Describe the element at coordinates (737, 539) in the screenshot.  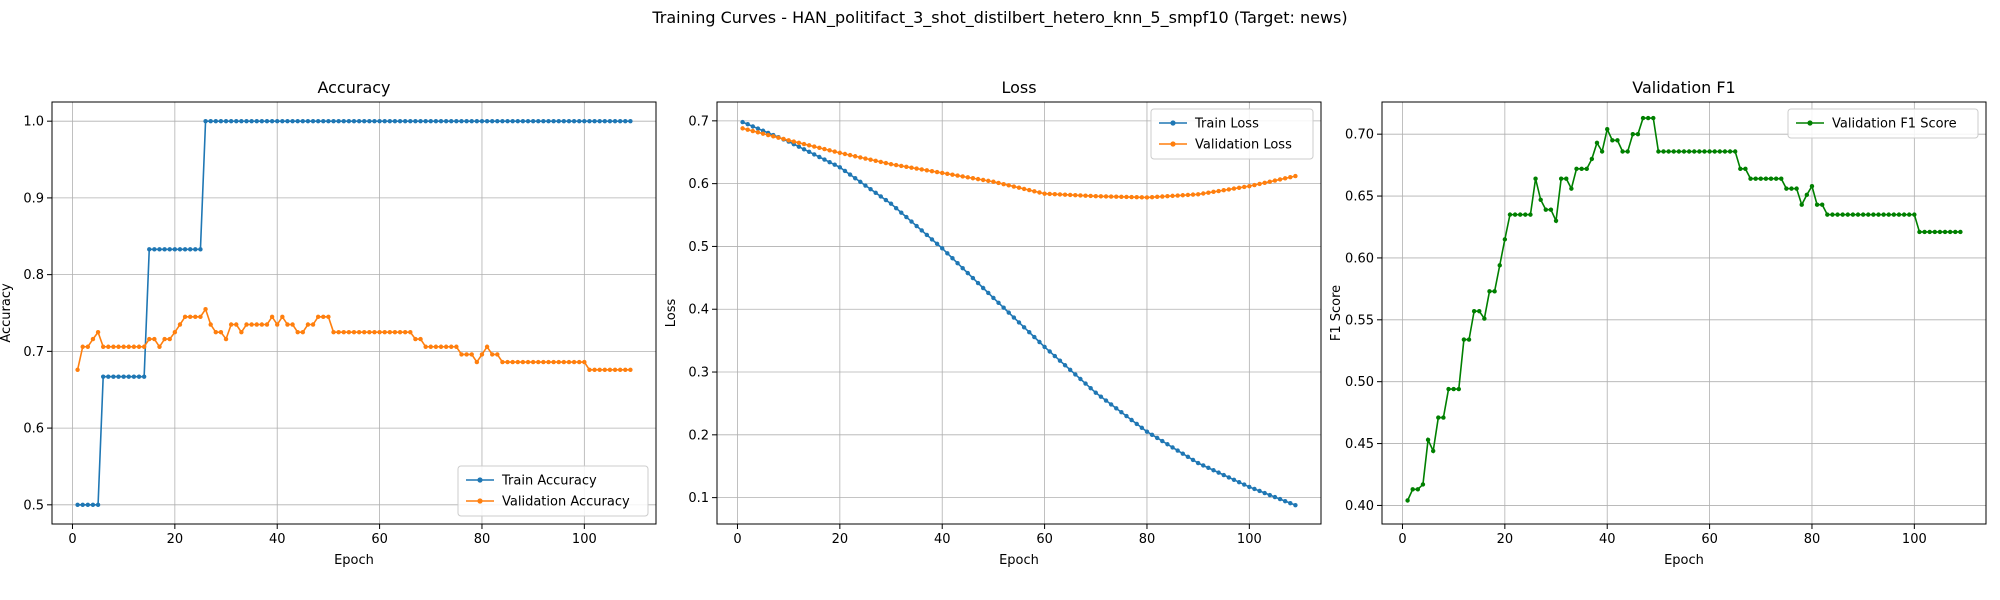
I see `x-tick-label: 0` at that location.